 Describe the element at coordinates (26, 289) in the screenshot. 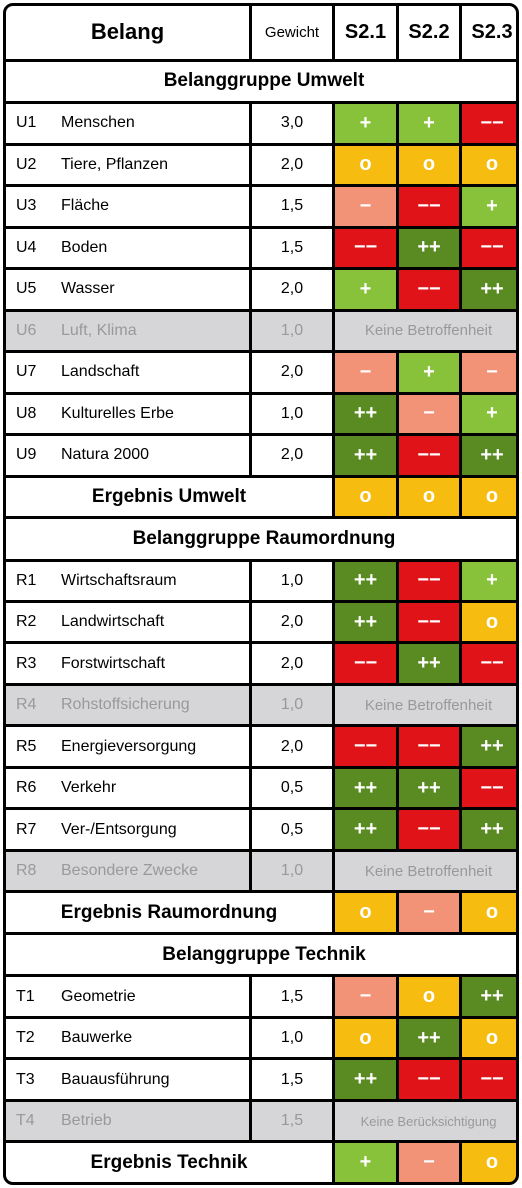

I see `belang-code: U5` at that location.